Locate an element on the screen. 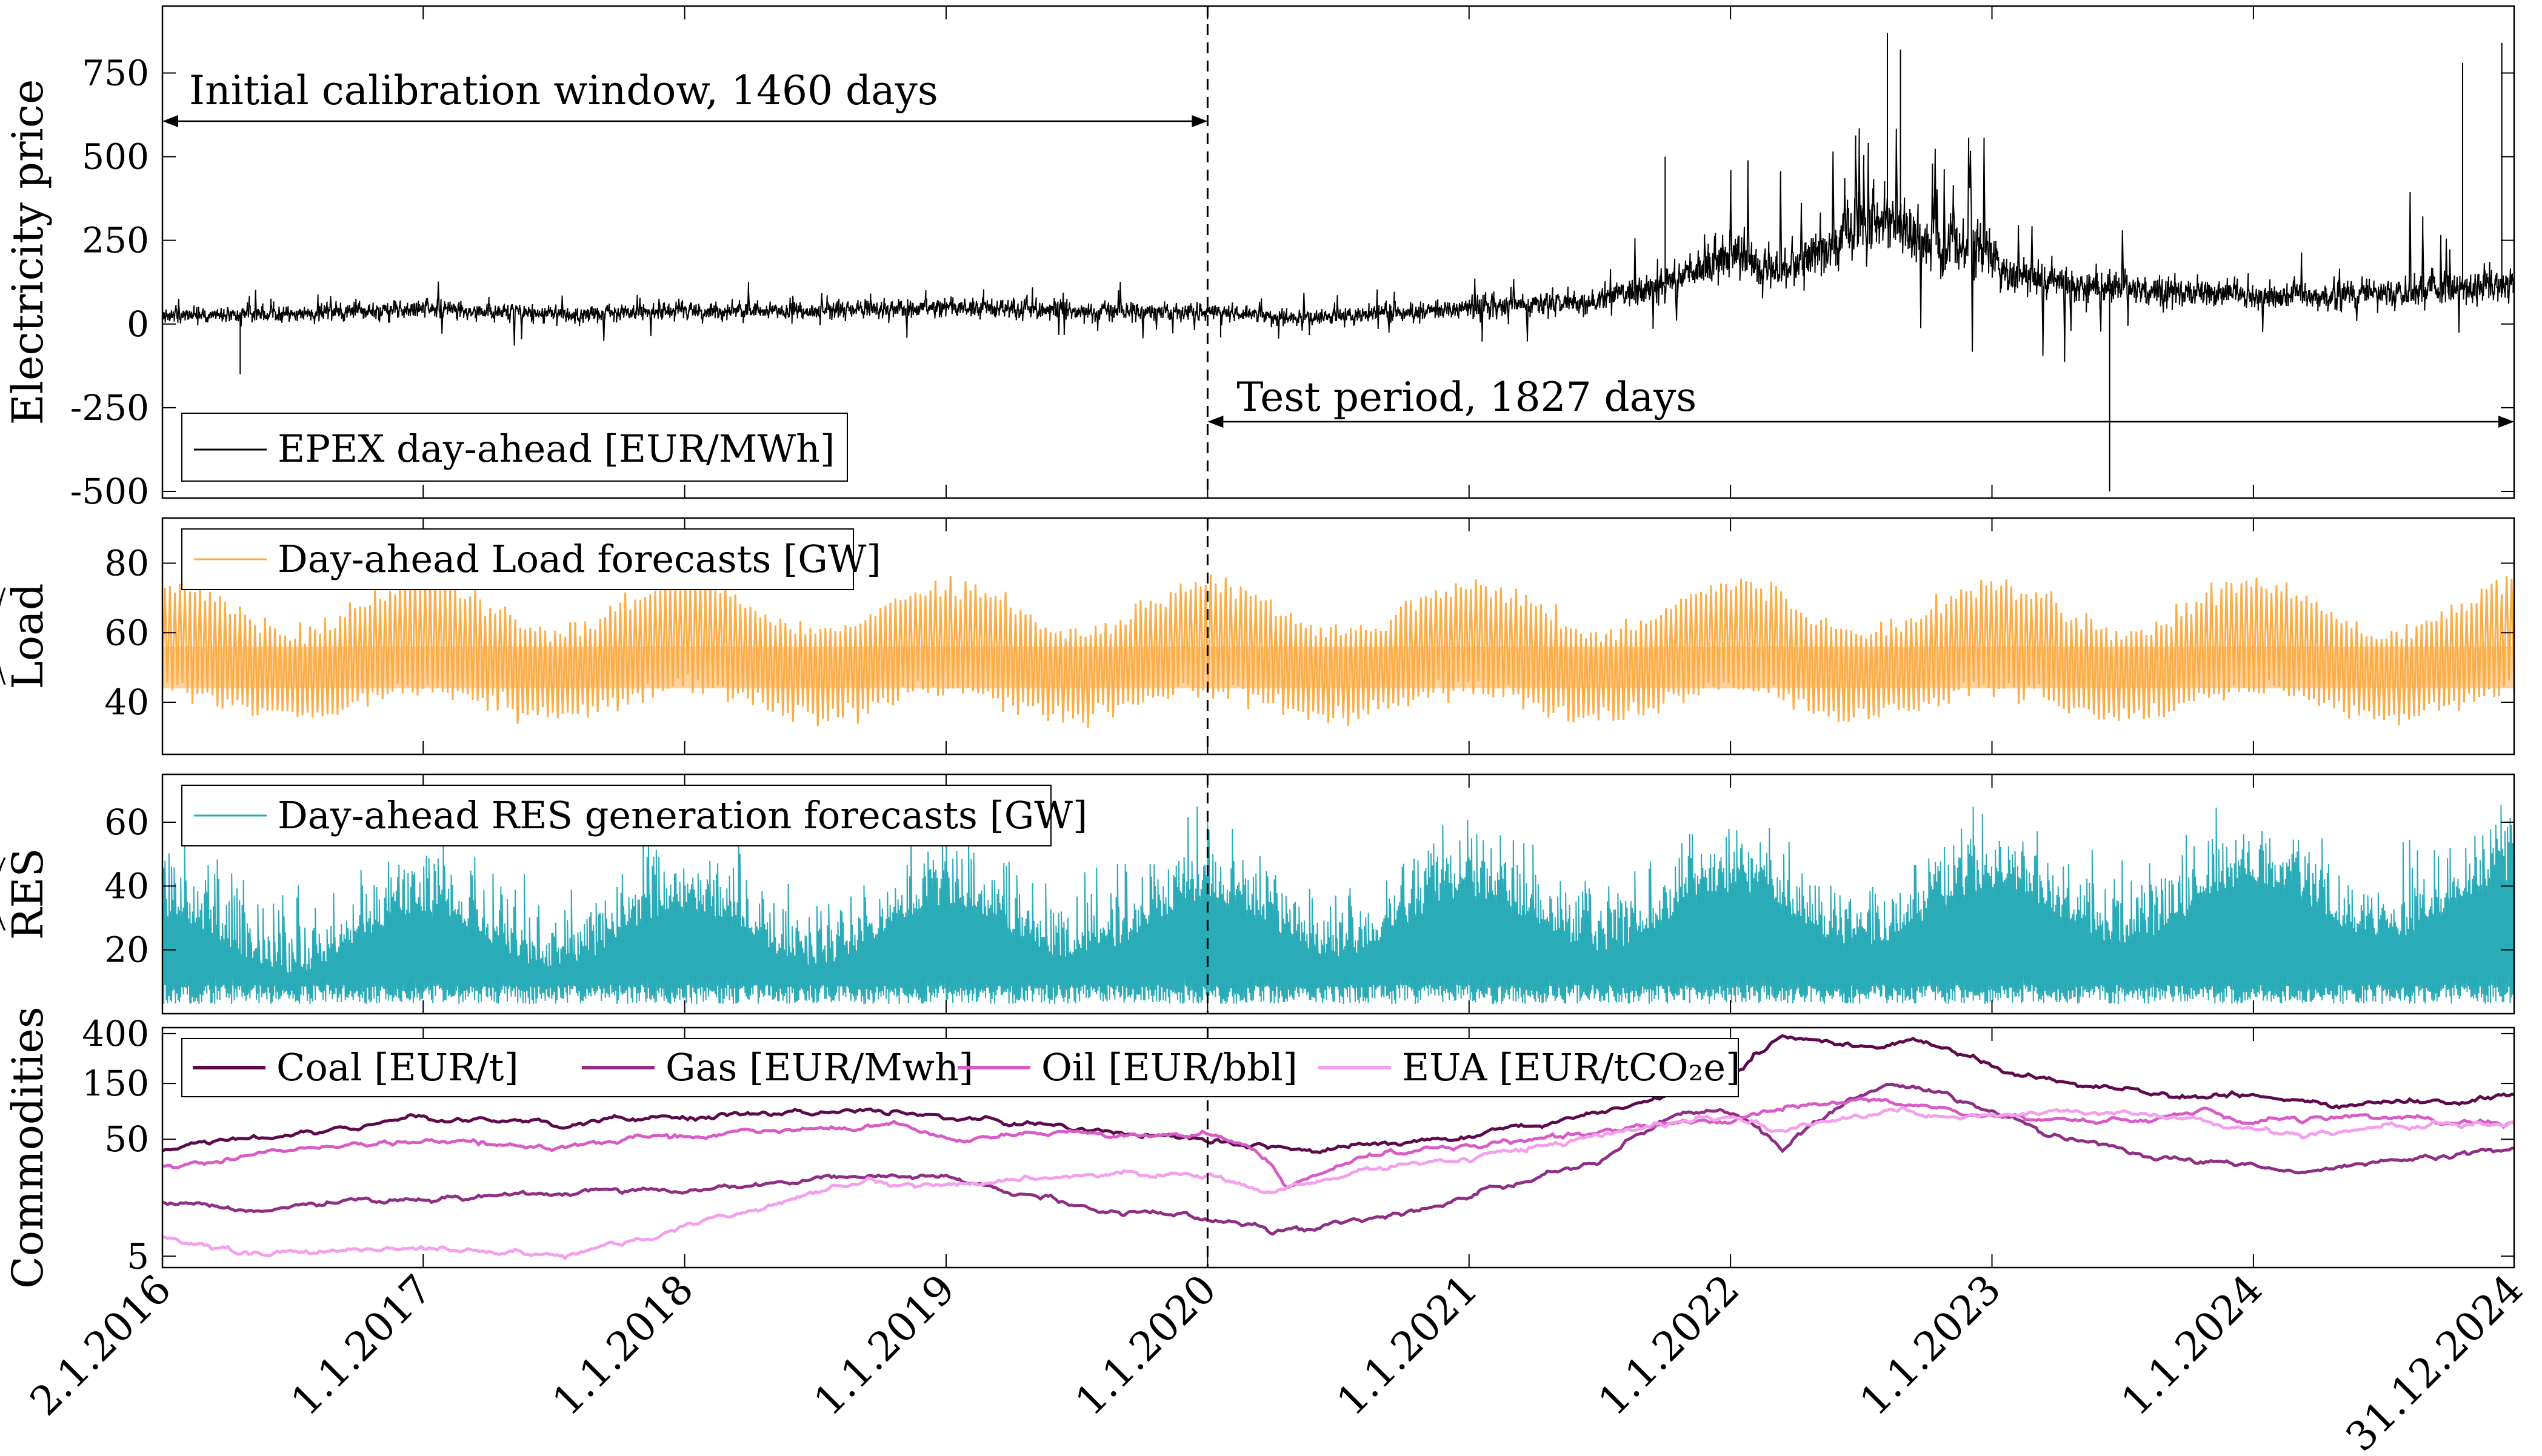 This screenshot has height=1456, width=2542. commodities-legend-label-1: Gas [EUR/Mwh] is located at coordinates (819, 1067).